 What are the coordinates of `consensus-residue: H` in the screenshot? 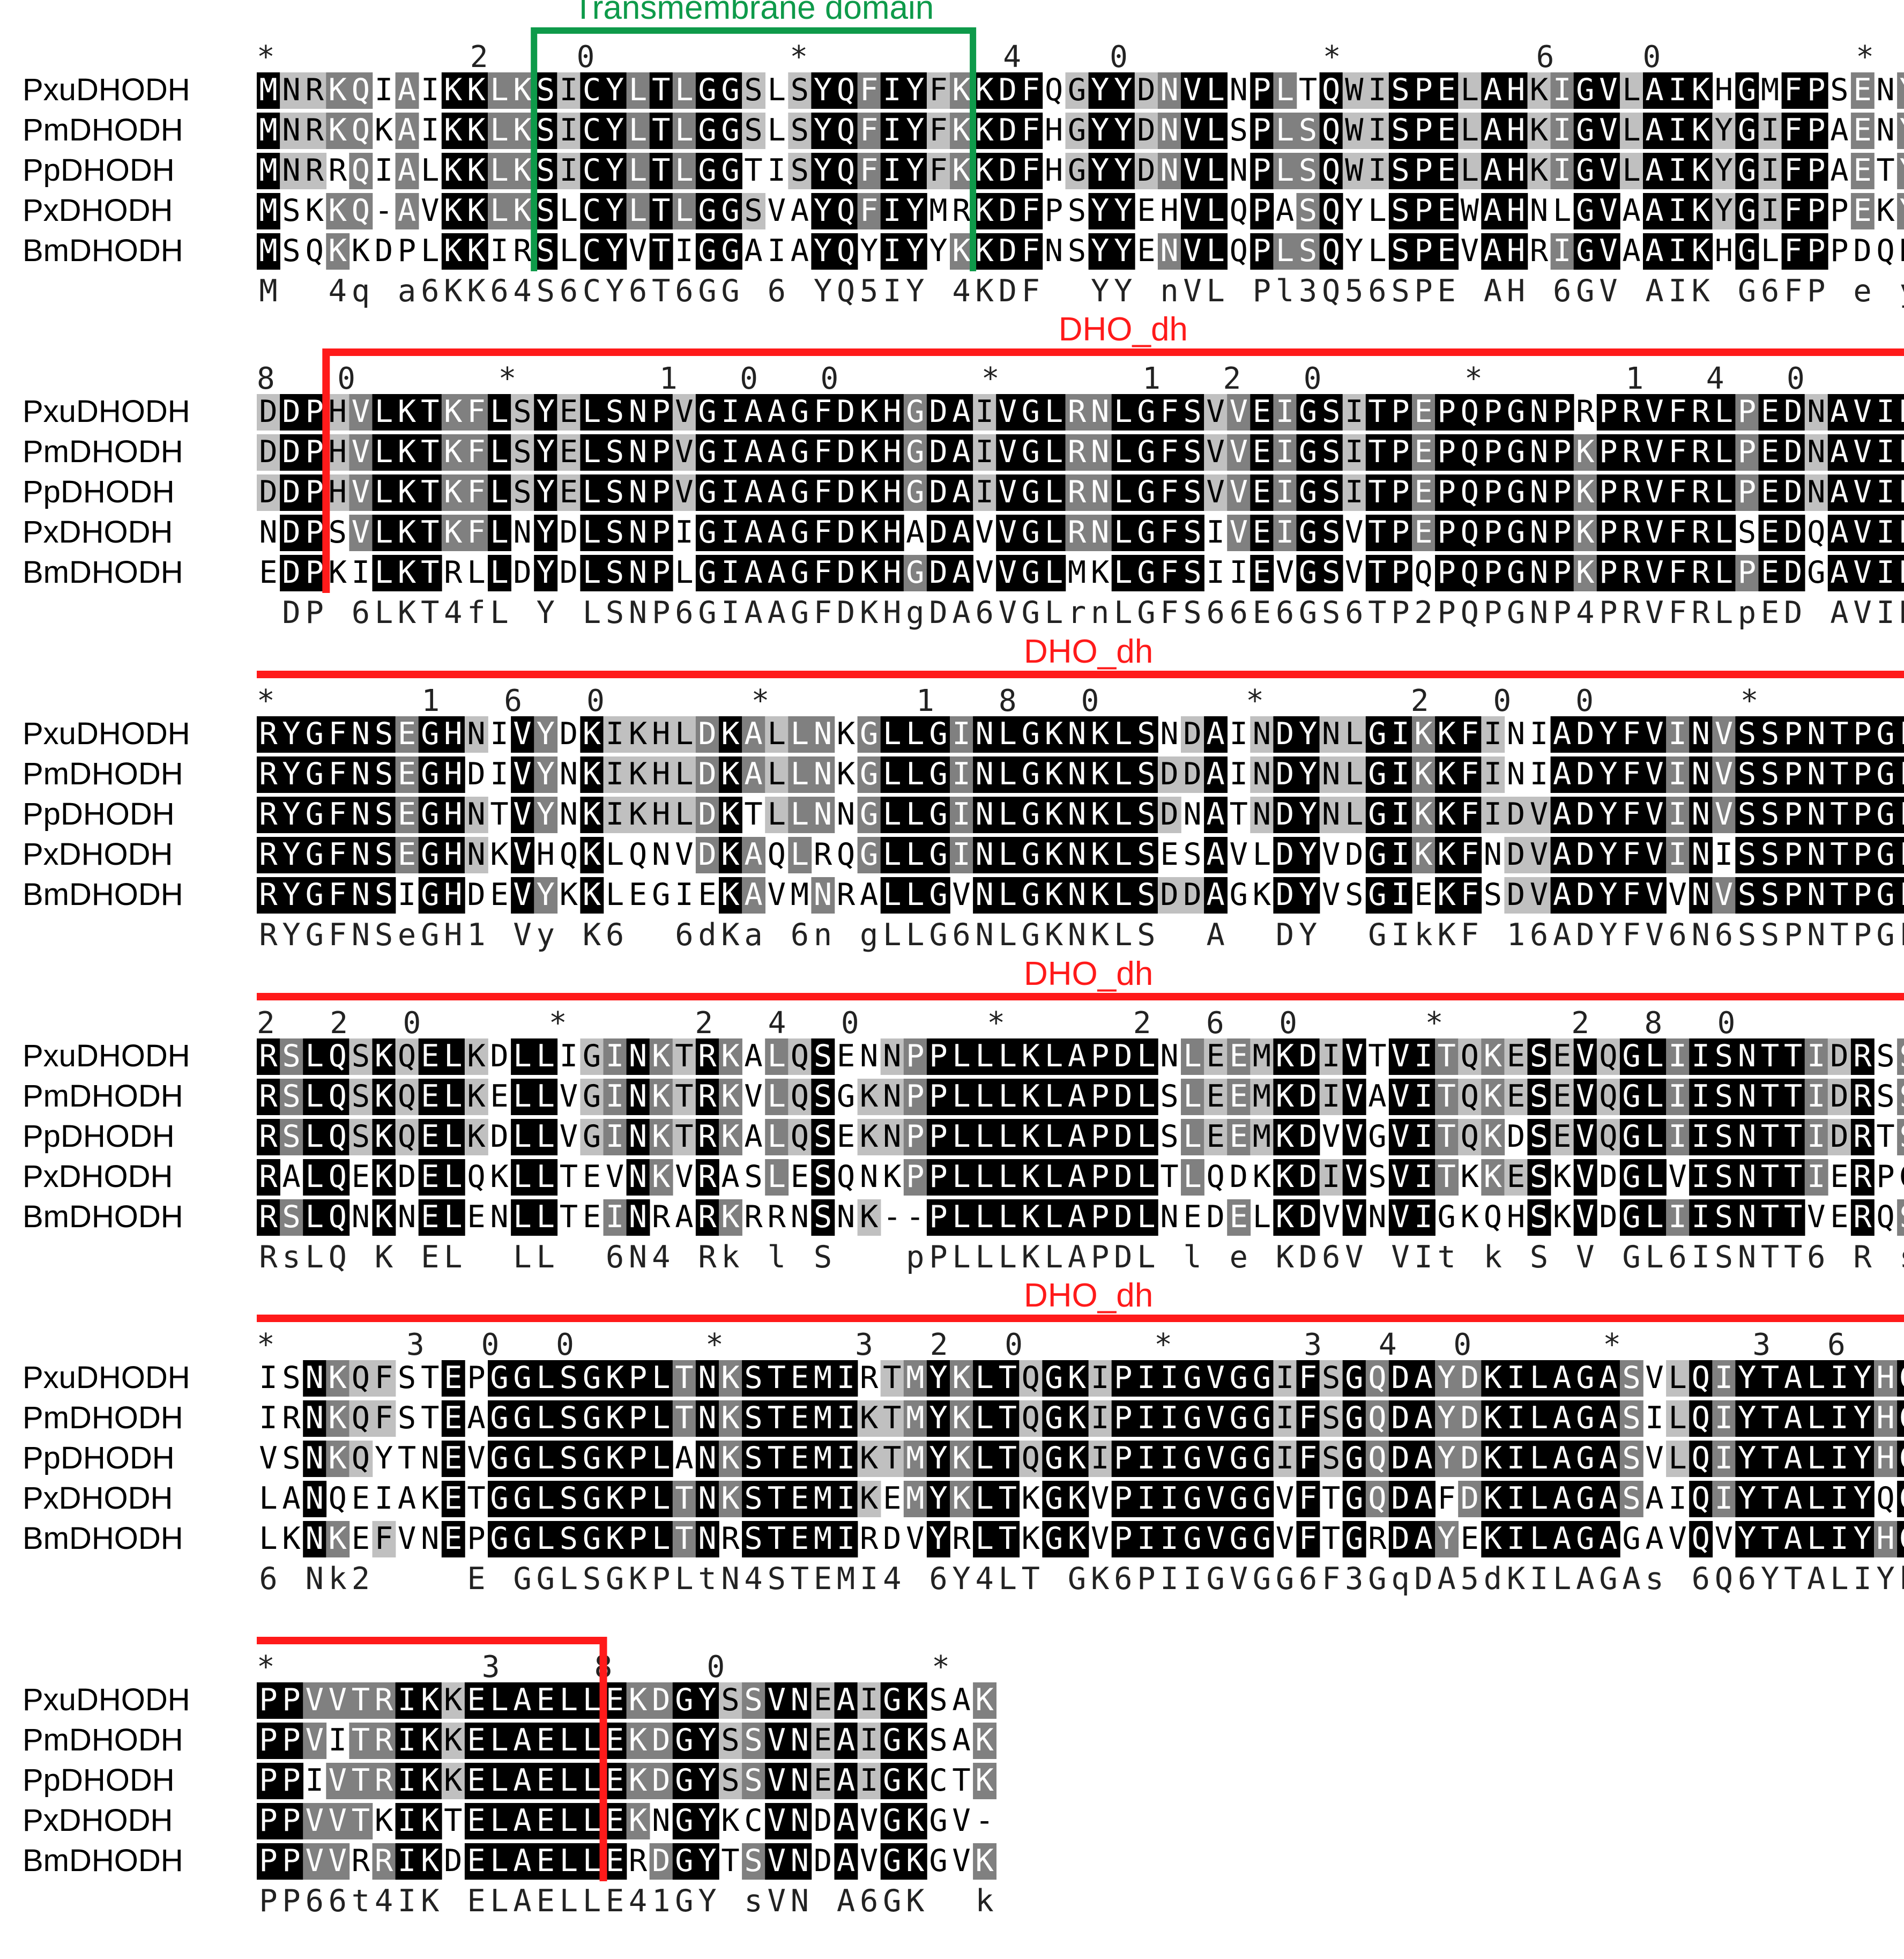 It's located at (453, 935).